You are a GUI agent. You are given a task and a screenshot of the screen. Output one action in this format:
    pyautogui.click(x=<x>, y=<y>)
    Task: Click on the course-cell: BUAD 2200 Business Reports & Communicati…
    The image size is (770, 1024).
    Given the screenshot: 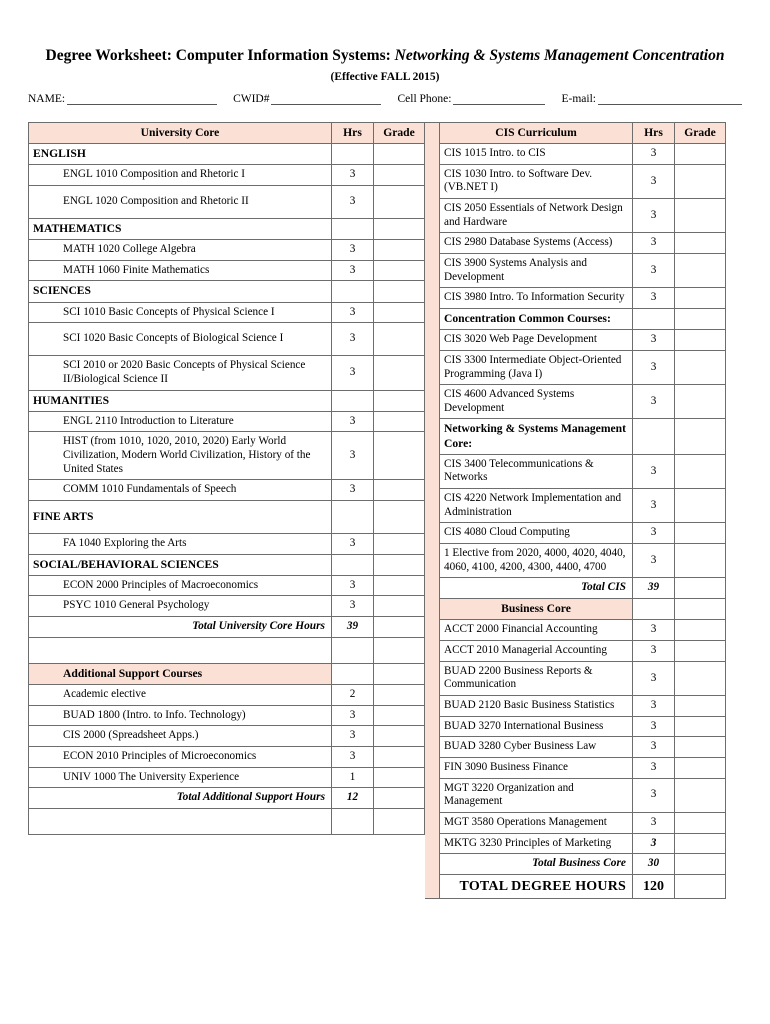 What is the action you would take?
    pyautogui.click(x=536, y=678)
    